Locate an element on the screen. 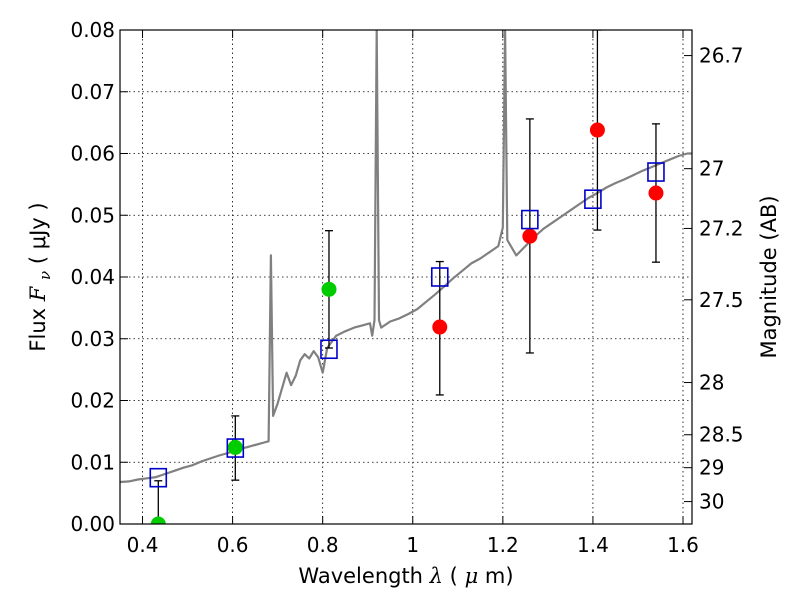 This screenshot has height=600, width=800. y2-axis-label: Magnitude (AB) is located at coordinates (769, 276).